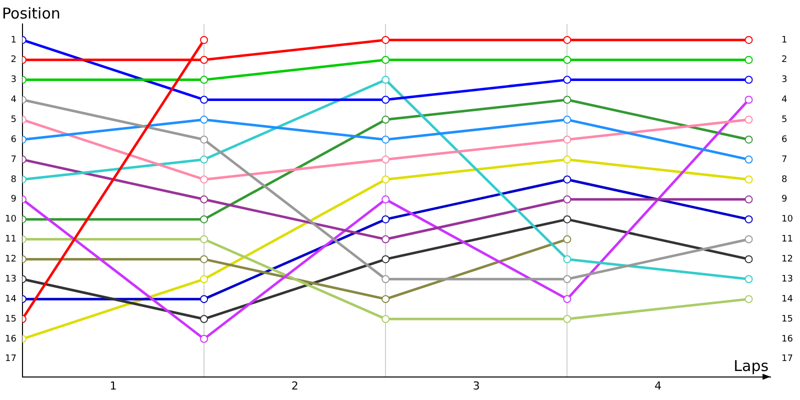 The height and width of the screenshot is (400, 800). What do you see at coordinates (785, 120) in the screenshot?
I see `y2-tick-label: 5` at bounding box center [785, 120].